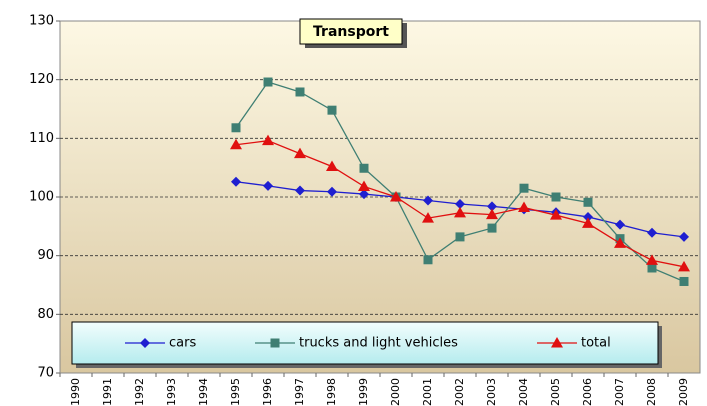 Image resolution: width=707 pixels, height=406 pixels. I want to click on x-tick-label: 1991, so click(107, 392).